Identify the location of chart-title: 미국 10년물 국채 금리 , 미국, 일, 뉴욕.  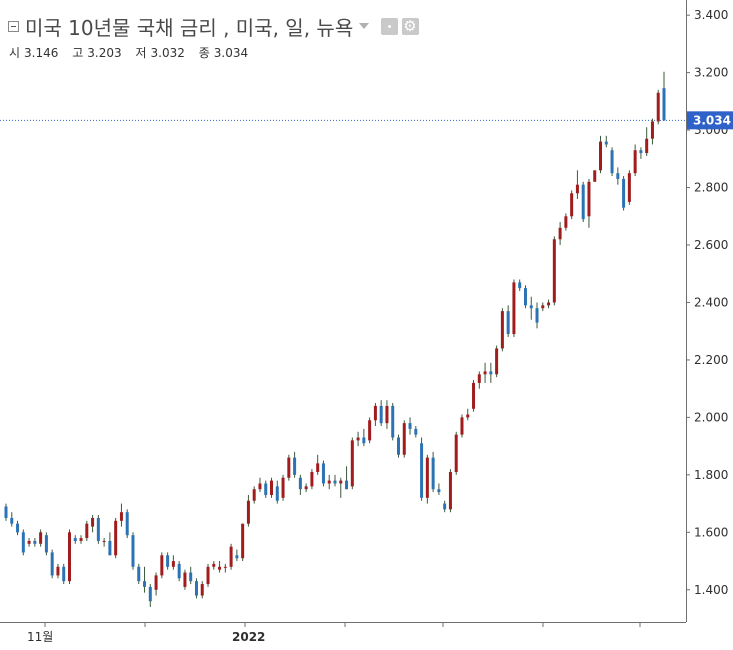
(189, 27).